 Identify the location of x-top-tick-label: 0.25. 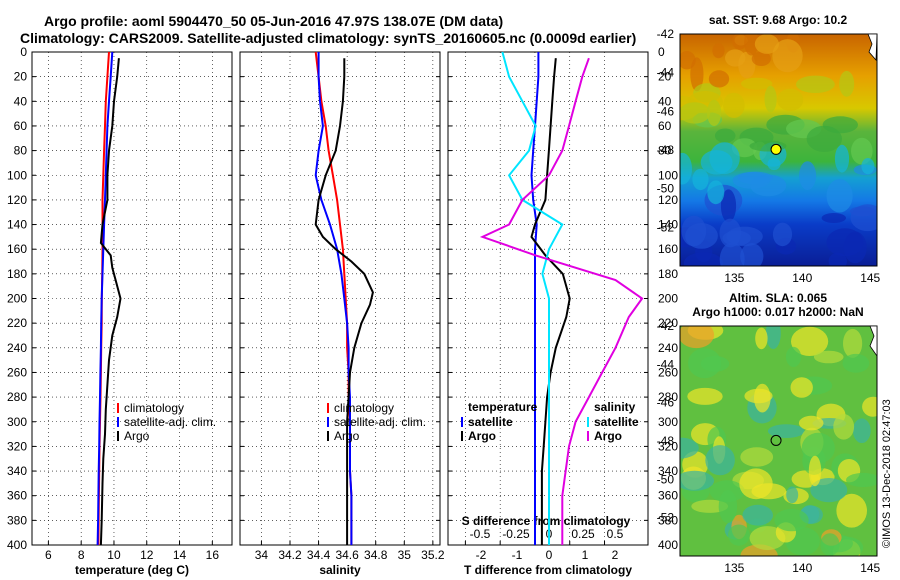
(583, 534).